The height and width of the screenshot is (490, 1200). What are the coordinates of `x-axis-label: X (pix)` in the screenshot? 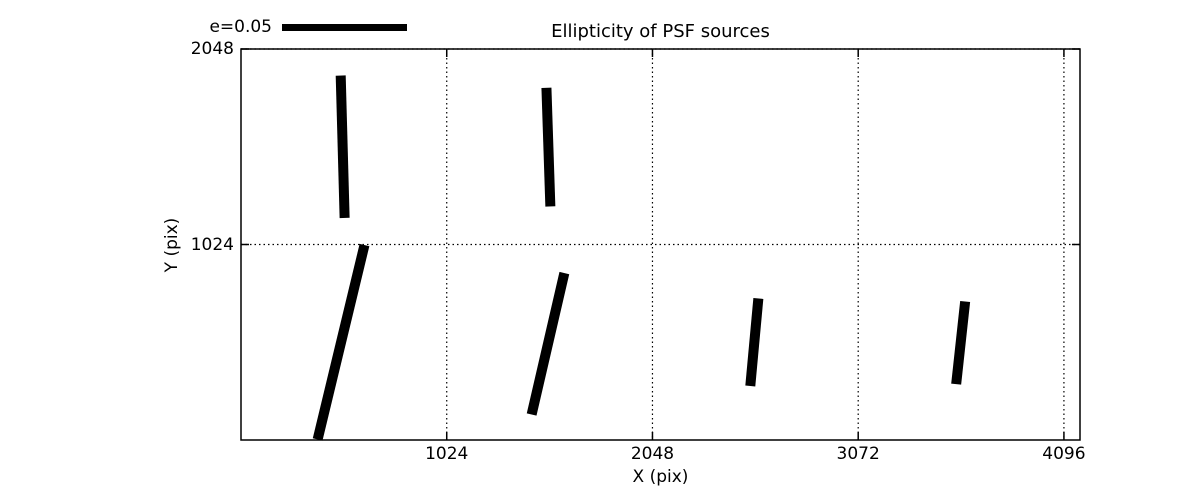 It's located at (660, 477).